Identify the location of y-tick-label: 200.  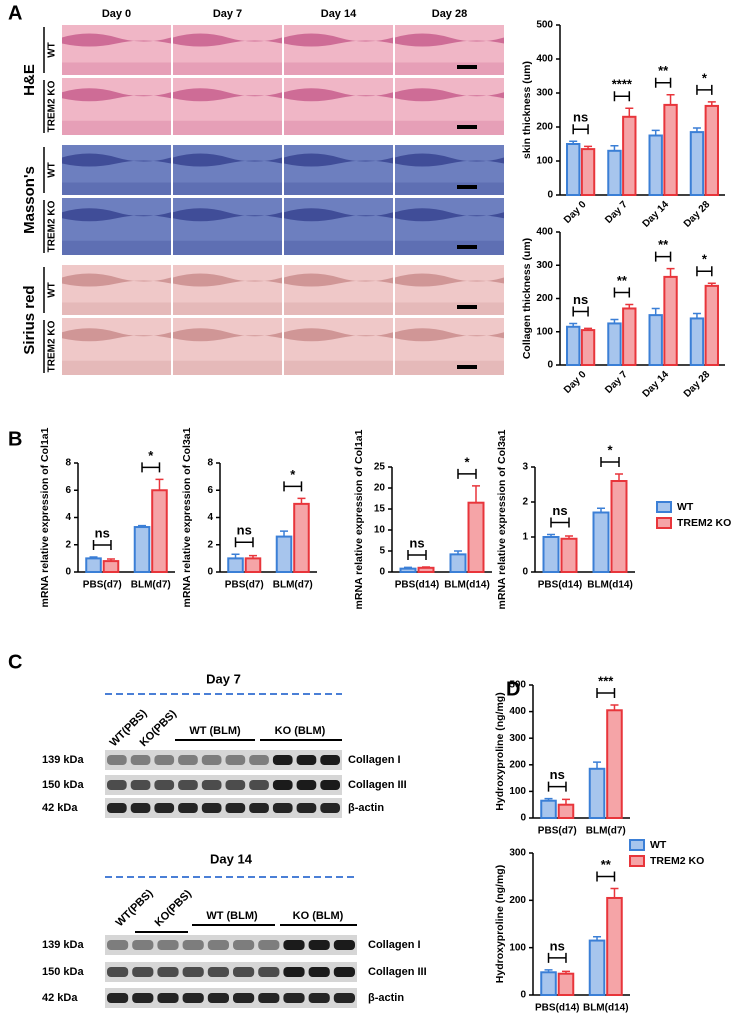
(544, 298).